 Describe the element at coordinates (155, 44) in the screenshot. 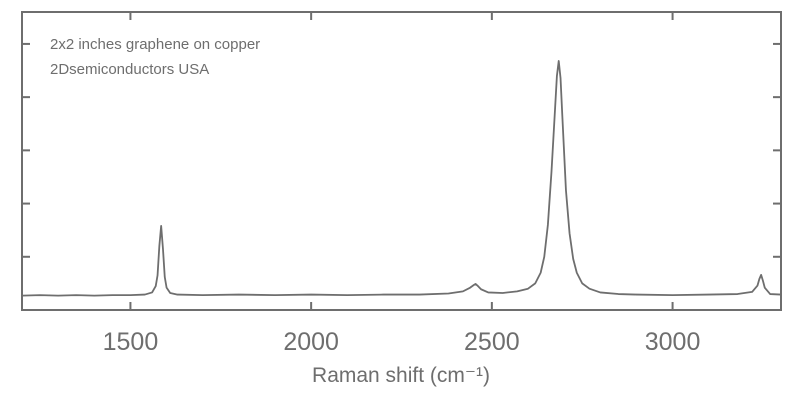

I see `annotation: 2x2 inches graphene on copper` at that location.